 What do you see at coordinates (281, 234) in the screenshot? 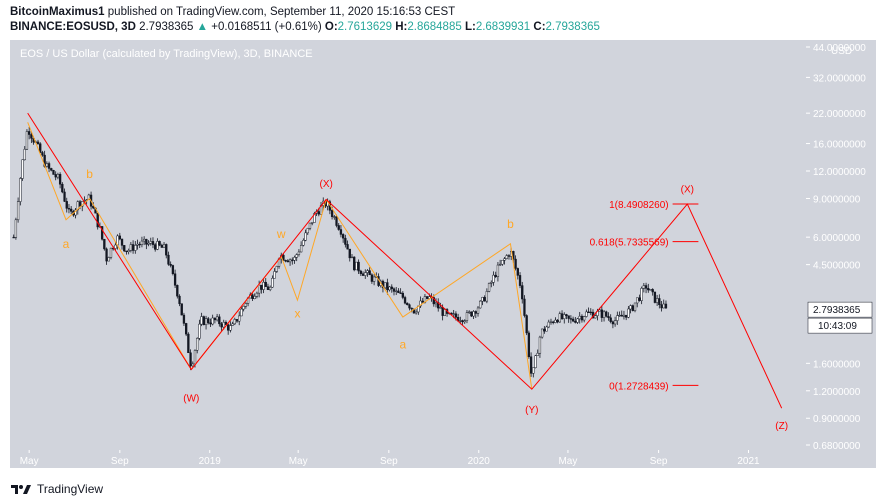
I see `orange-wave-label: w` at bounding box center [281, 234].